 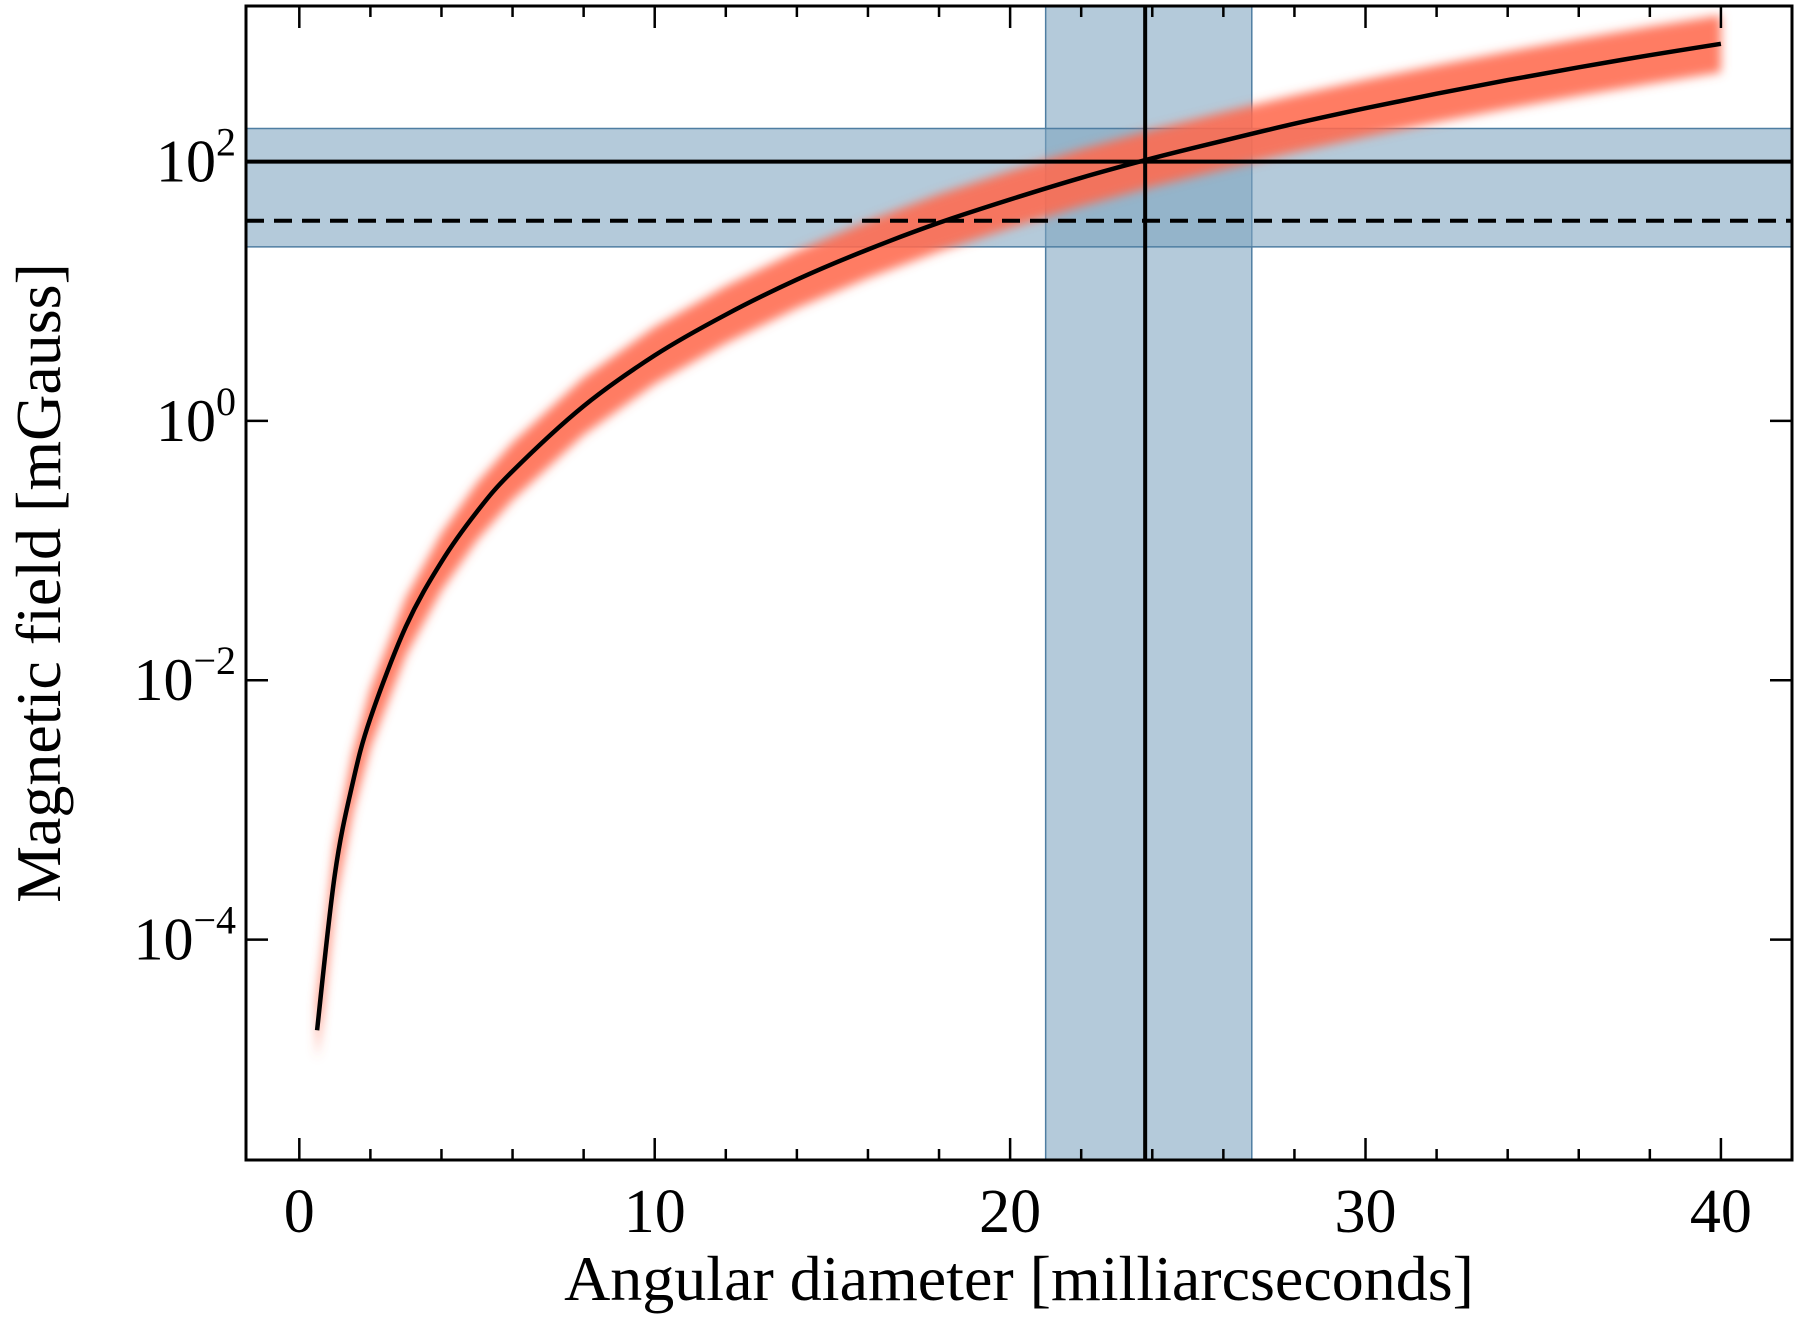 What do you see at coordinates (1721, 1212) in the screenshot?
I see `x-tick-label: 40` at bounding box center [1721, 1212].